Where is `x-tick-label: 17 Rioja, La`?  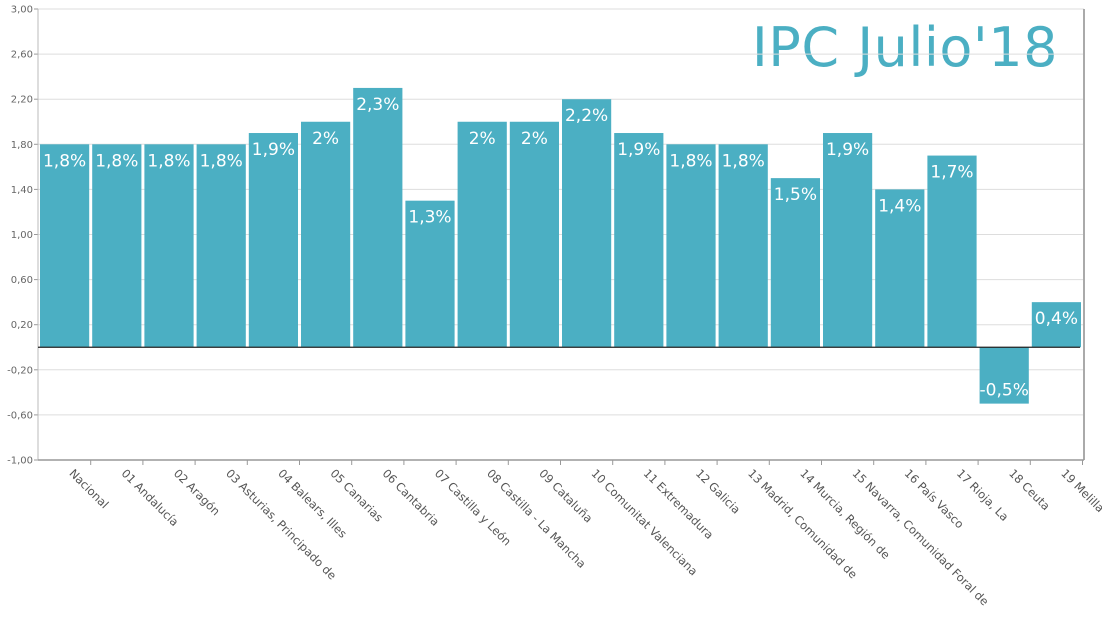
x-tick-label: 17 Rioja, La is located at coordinates (983, 495).